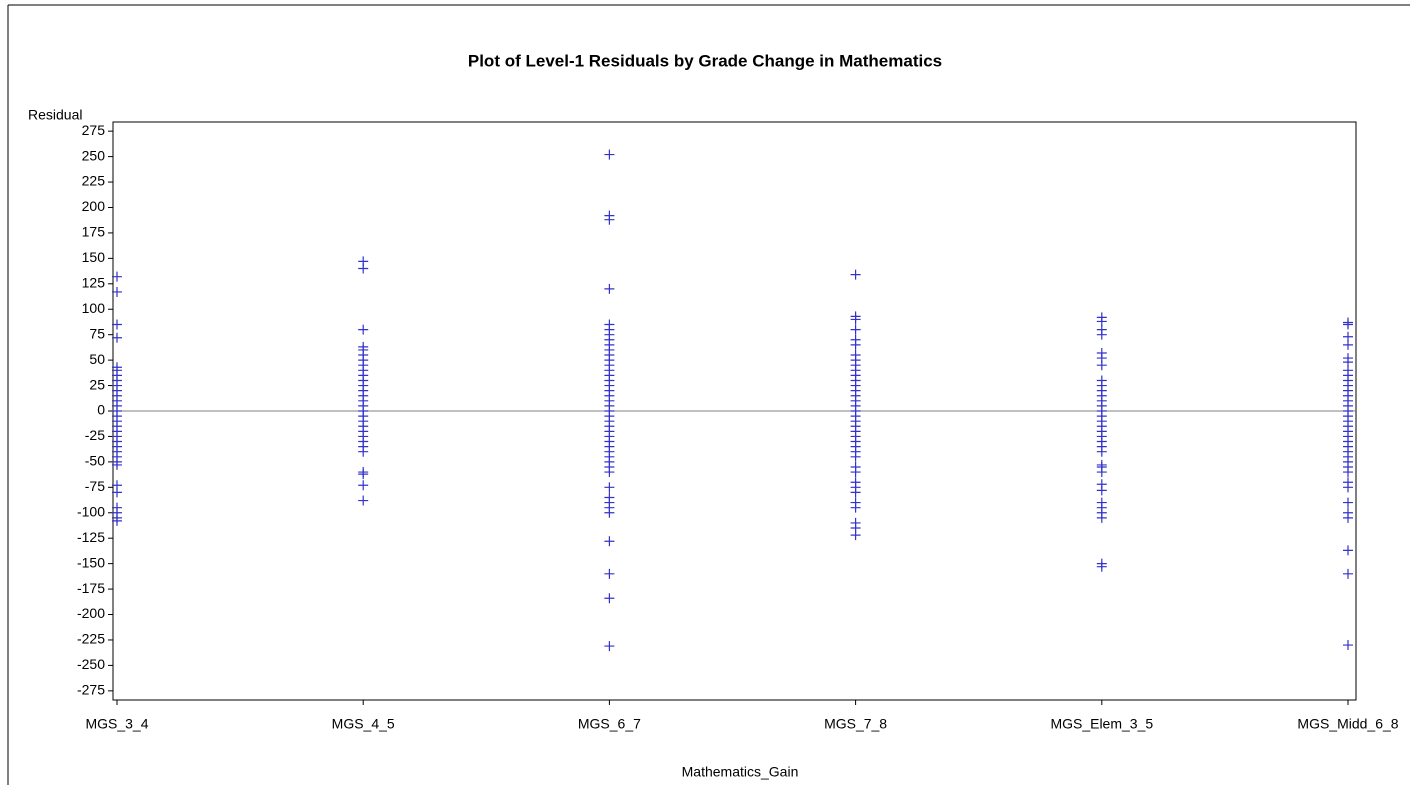 This screenshot has height=785, width=1410. Describe the element at coordinates (94, 232) in the screenshot. I see `y-tick-label: 175` at that location.